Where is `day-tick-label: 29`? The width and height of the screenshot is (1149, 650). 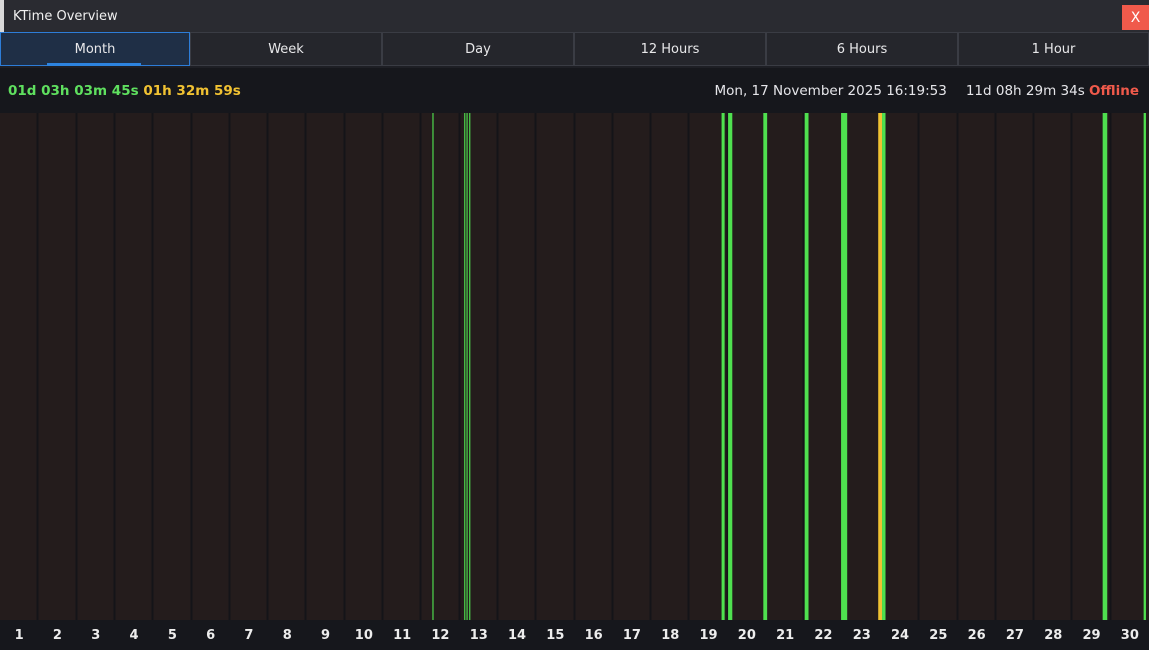 day-tick-label: 29 is located at coordinates (1091, 635).